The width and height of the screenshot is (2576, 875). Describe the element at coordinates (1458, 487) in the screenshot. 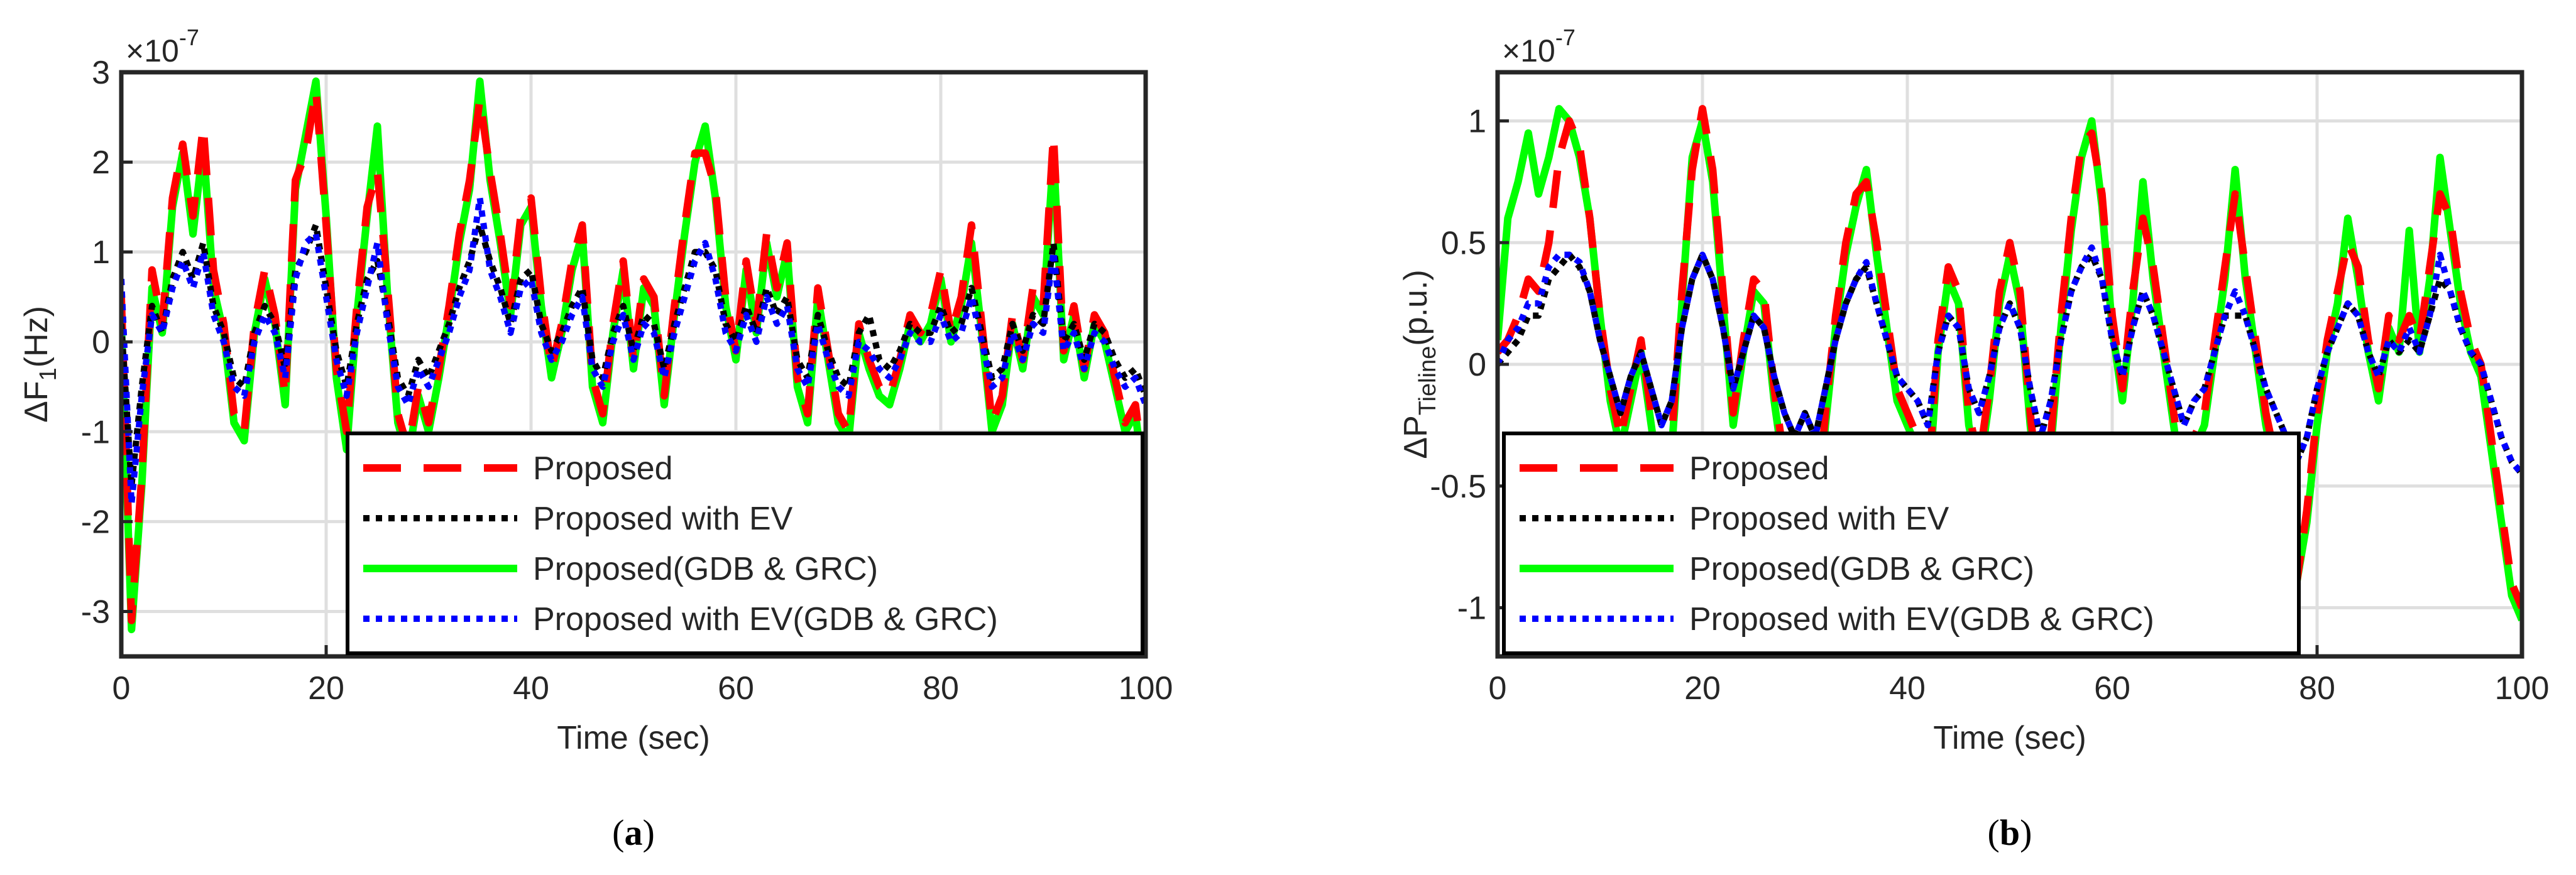

I see `y-tick-label: -0.5` at that location.